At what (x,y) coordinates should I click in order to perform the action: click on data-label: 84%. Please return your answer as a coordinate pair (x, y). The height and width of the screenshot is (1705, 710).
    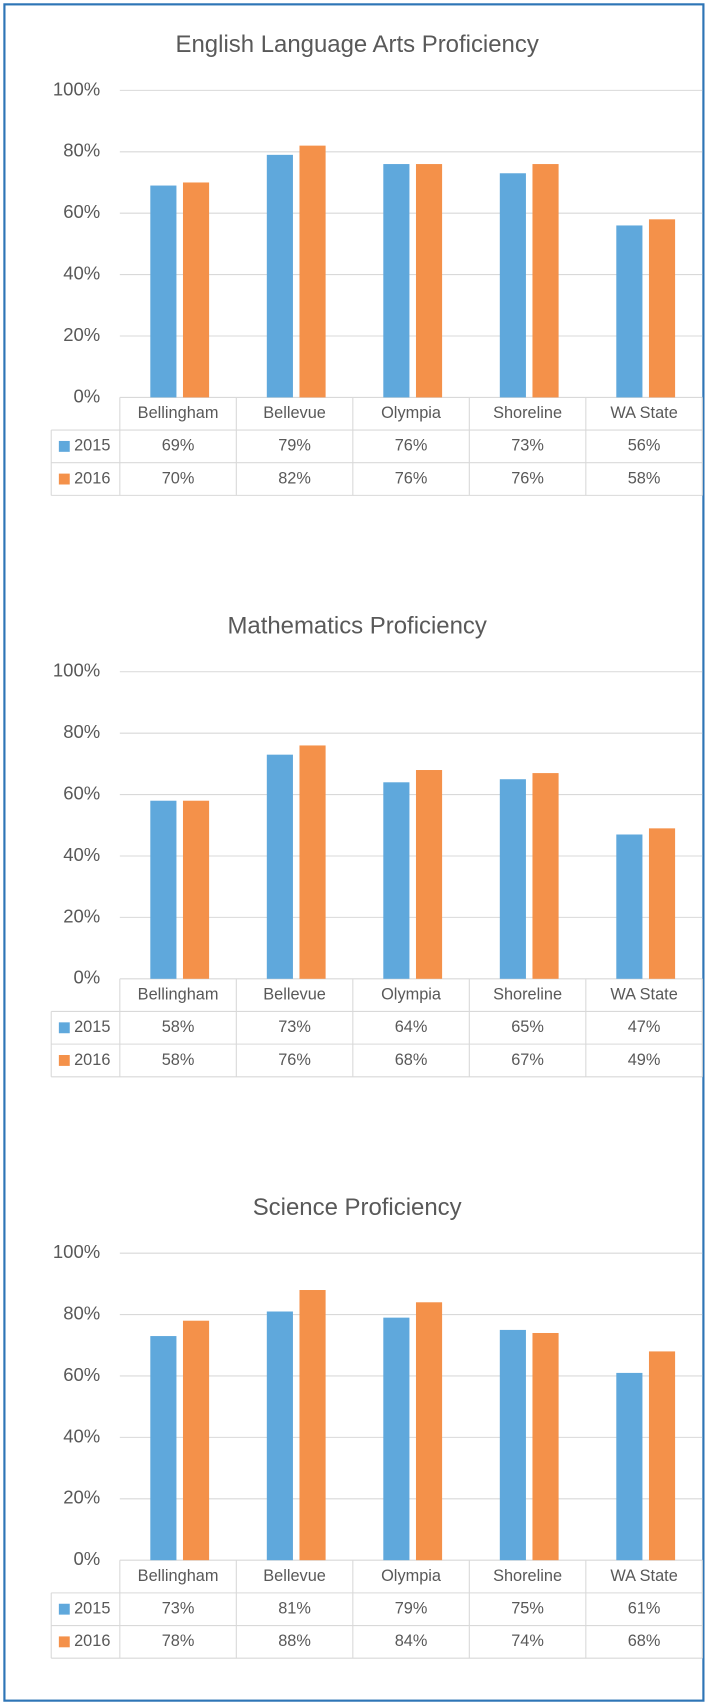
    Looking at the image, I should click on (411, 1641).